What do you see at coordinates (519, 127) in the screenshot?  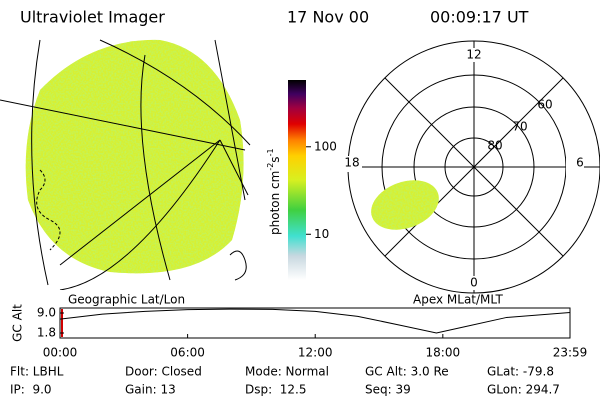 I see `lat-label: 70` at bounding box center [519, 127].